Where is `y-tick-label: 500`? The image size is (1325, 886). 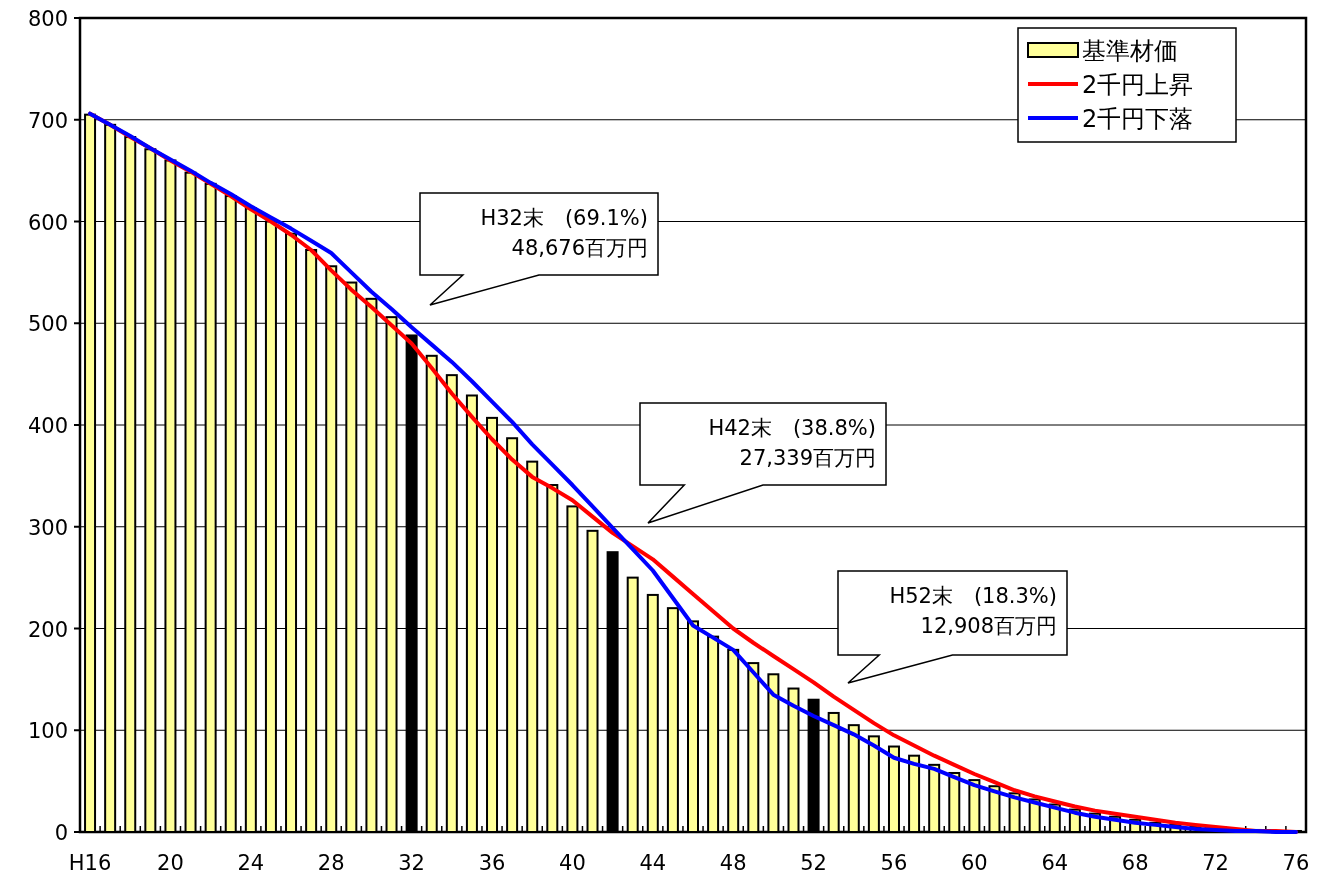
y-tick-label: 500 is located at coordinates (47, 324).